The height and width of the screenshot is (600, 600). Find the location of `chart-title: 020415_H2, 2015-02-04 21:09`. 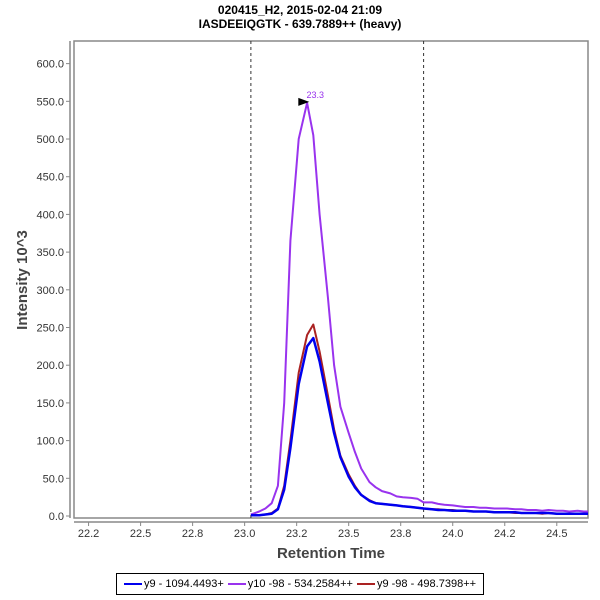

chart-title: 020415_H2, 2015-02-04 21:09 is located at coordinates (300, 10).